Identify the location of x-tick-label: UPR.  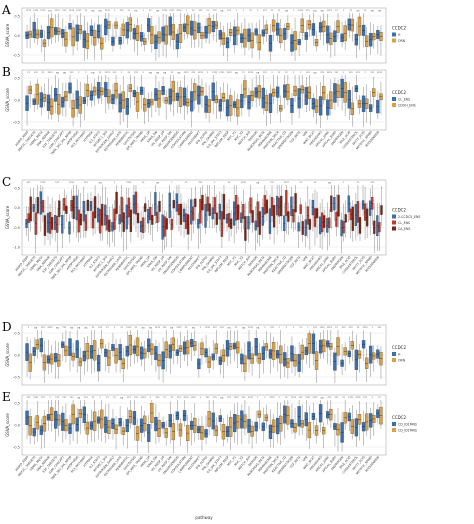
(305, 258).